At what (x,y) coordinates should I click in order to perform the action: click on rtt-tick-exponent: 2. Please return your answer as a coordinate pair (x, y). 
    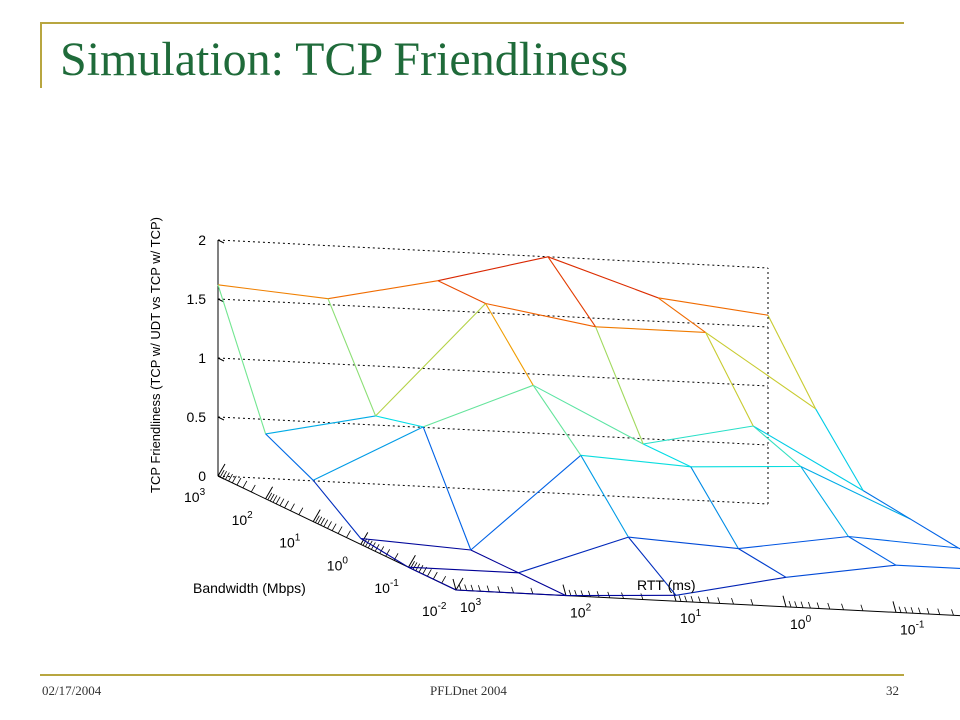
    Looking at the image, I should click on (589, 608).